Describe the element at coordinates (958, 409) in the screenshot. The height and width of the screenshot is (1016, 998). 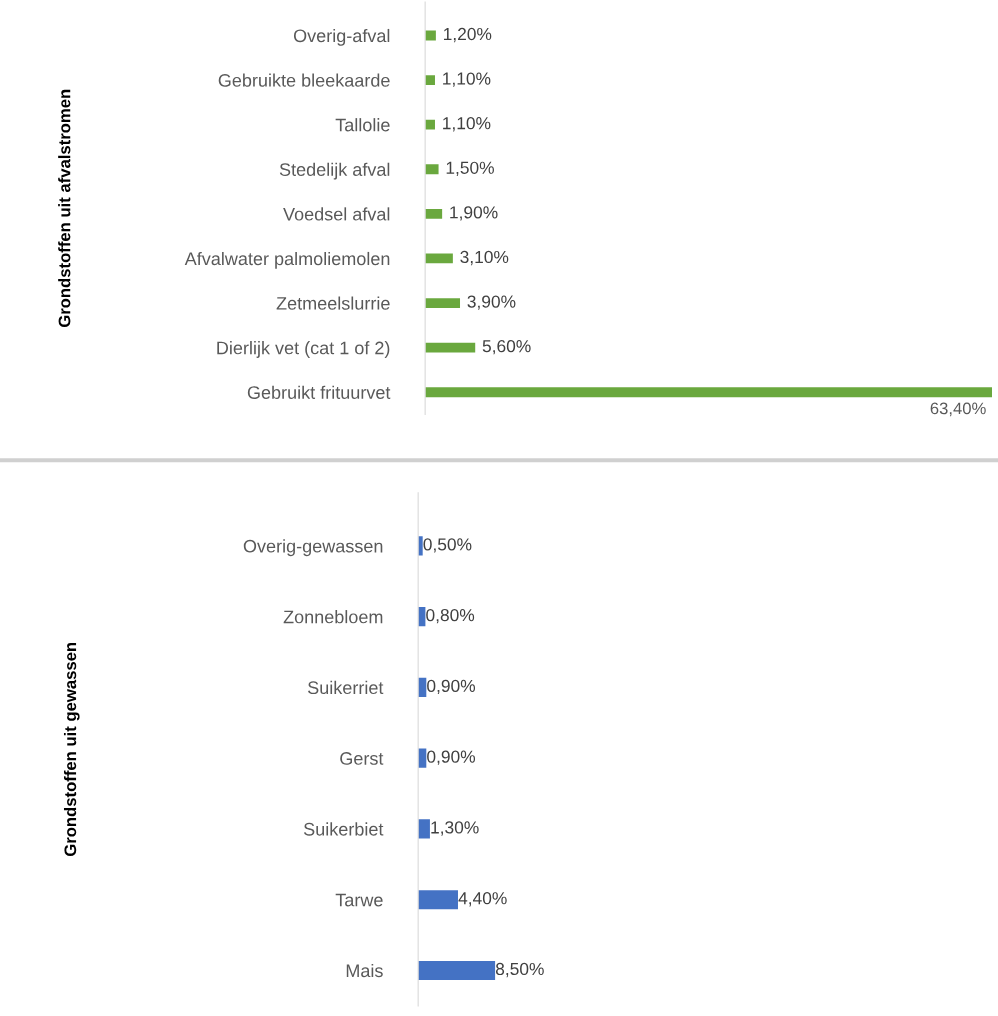
I see `data-label: 63,40%` at that location.